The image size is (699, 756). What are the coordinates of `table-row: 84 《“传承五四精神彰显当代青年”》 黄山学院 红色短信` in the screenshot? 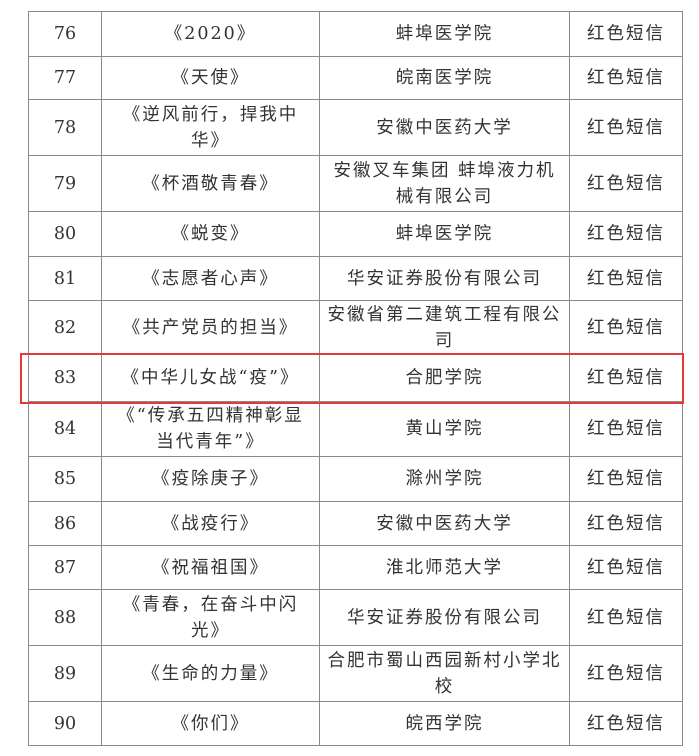 It's located at (355, 429).